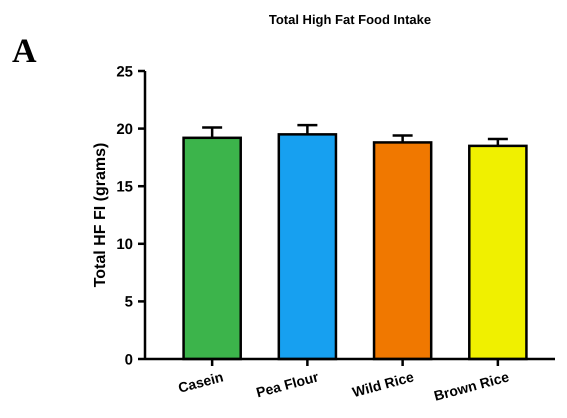 The image size is (567, 418). I want to click on y-tick-label: 25, so click(124, 71).